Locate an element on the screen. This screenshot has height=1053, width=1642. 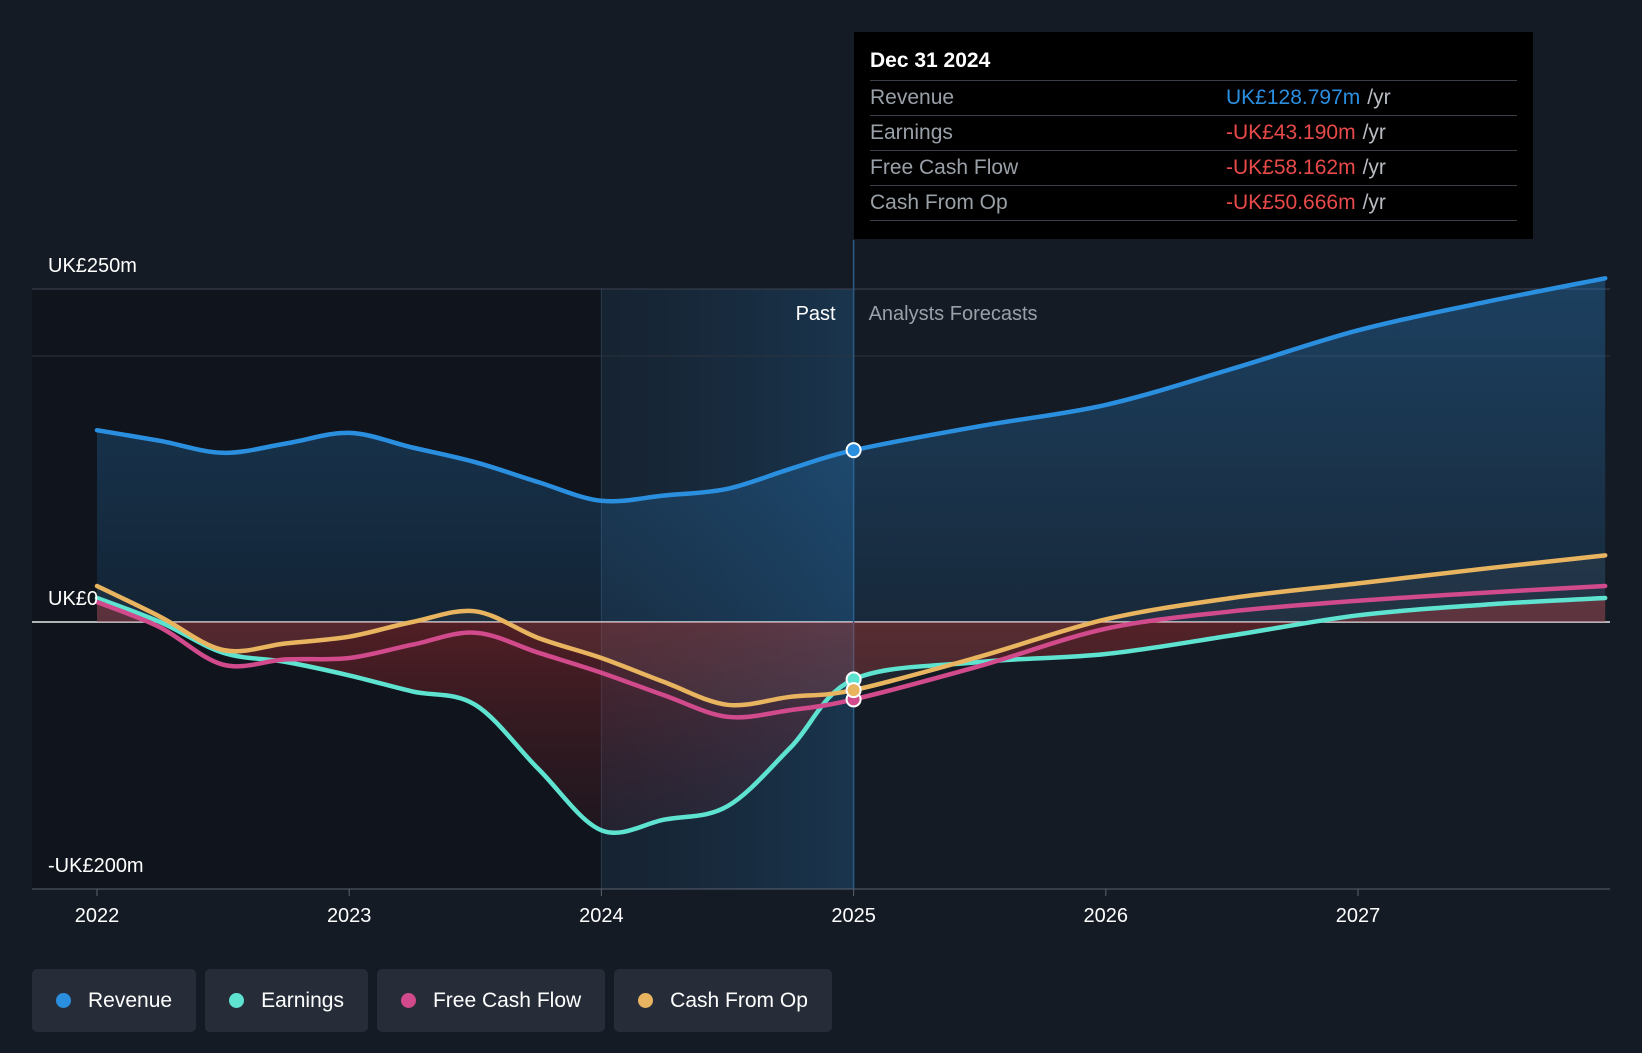
legend-item-free-cash-flow: Free Cash Flow is located at coordinates (491, 1000).